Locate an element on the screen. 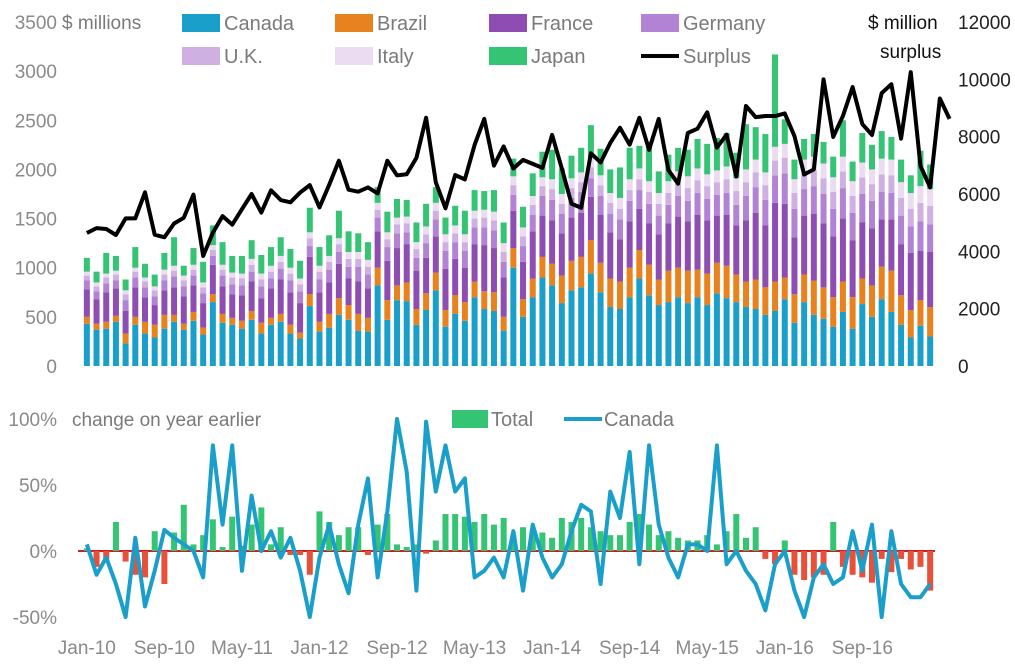 The height and width of the screenshot is (667, 1015). top-y2-tick: 12000 is located at coordinates (984, 23).